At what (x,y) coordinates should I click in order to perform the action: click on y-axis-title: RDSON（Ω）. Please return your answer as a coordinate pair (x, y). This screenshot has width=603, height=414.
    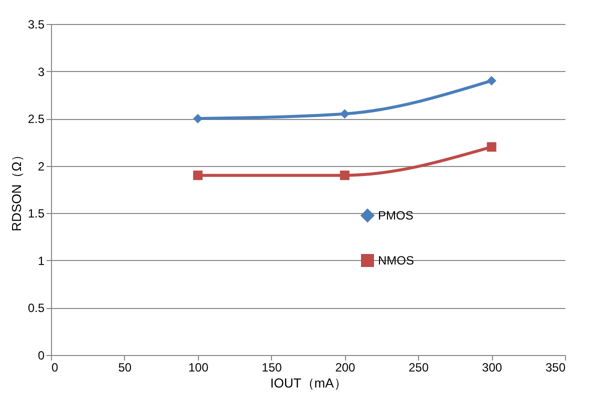
    Looking at the image, I should click on (16, 190).